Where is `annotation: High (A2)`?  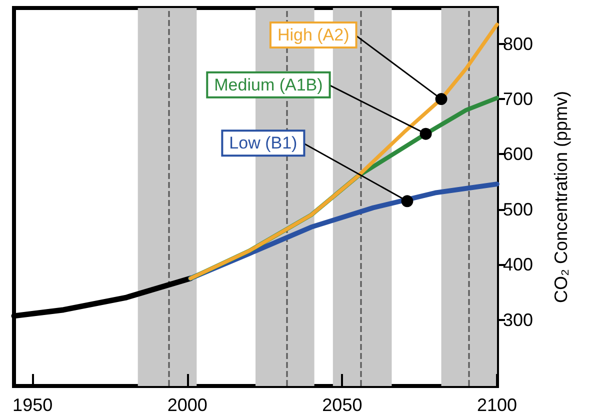
annotation: High (A2) is located at coordinates (313, 35).